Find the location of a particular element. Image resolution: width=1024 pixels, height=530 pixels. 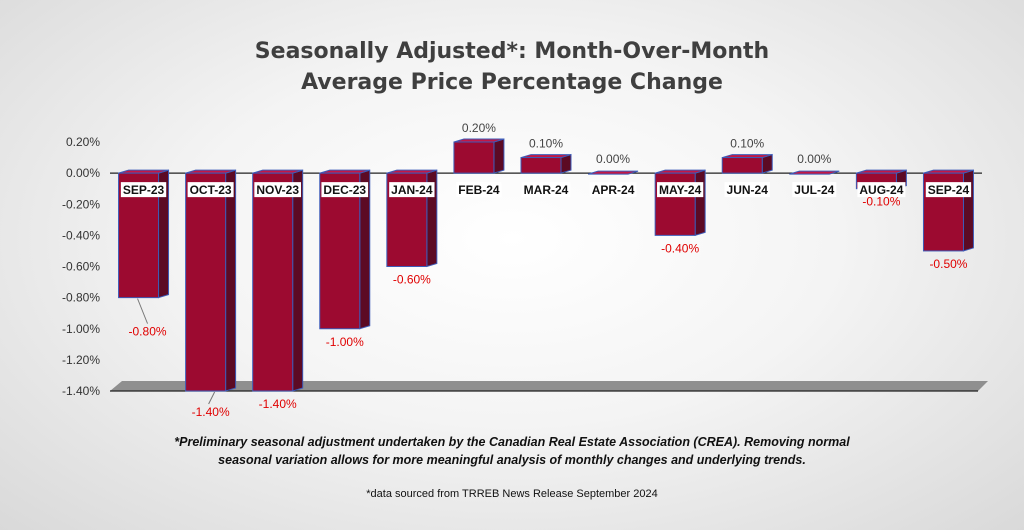

category-label-jul-24: JUL-24 is located at coordinates (814, 190).